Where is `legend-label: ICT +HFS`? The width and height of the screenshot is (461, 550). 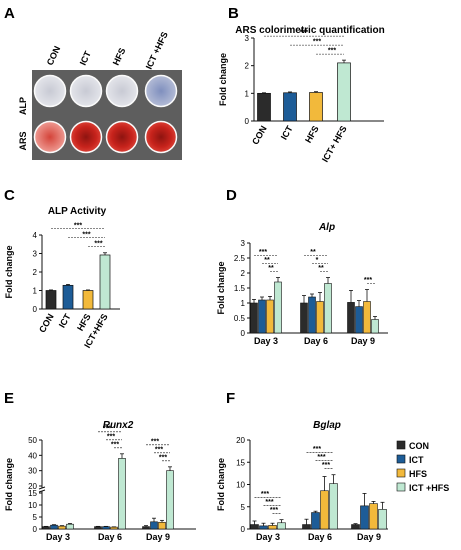
legend-label: ICT +HFS is located at coordinates (429, 488).